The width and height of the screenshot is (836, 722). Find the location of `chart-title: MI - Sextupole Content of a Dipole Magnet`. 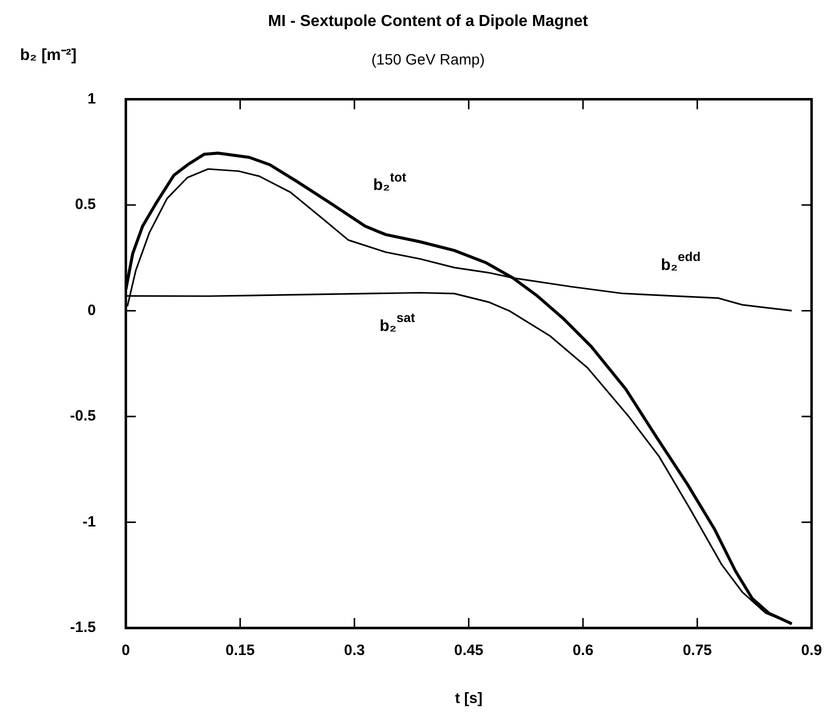

chart-title: MI - Sextupole Content of a Dipole Magnet is located at coordinates (428, 21).